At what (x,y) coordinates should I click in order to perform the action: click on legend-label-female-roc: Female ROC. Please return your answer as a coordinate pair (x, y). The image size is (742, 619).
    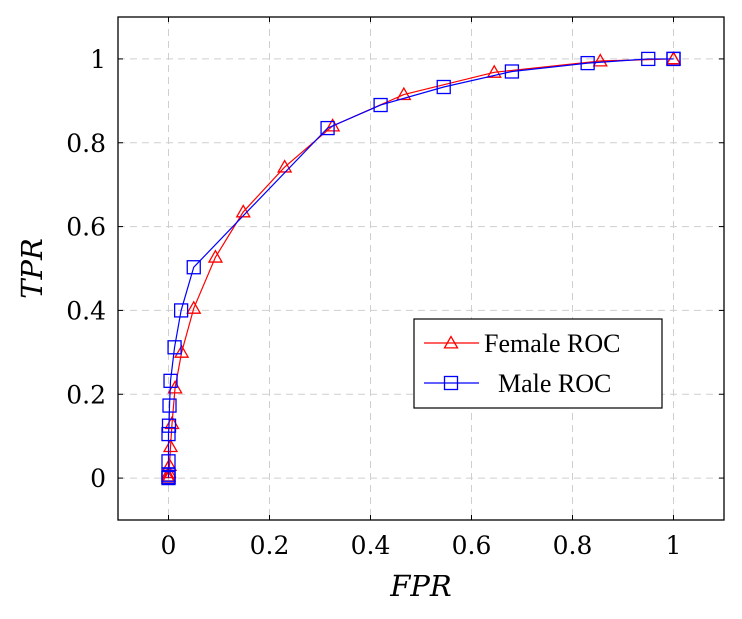
    Looking at the image, I should click on (552, 343).